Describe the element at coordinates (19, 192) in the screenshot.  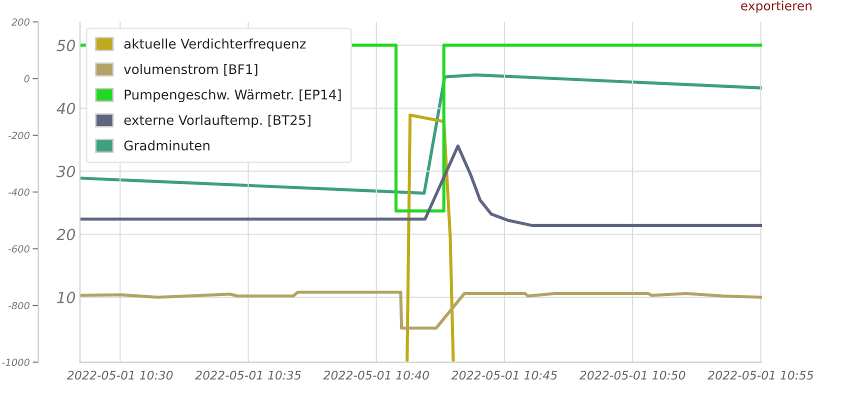
I see `y2-tick-label: -400` at that location.